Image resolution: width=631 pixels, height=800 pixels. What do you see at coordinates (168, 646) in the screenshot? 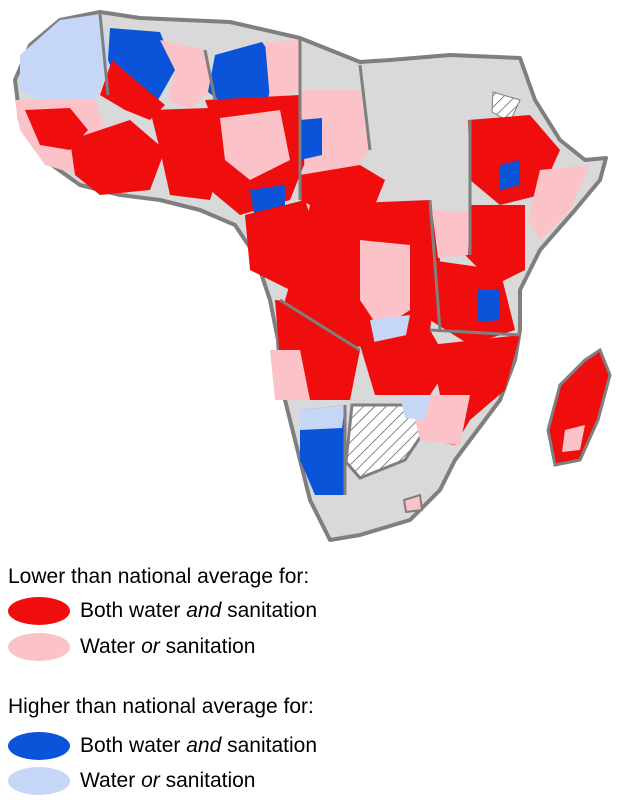
I see `legend-label-lower-either: Water or sanitation` at bounding box center [168, 646].